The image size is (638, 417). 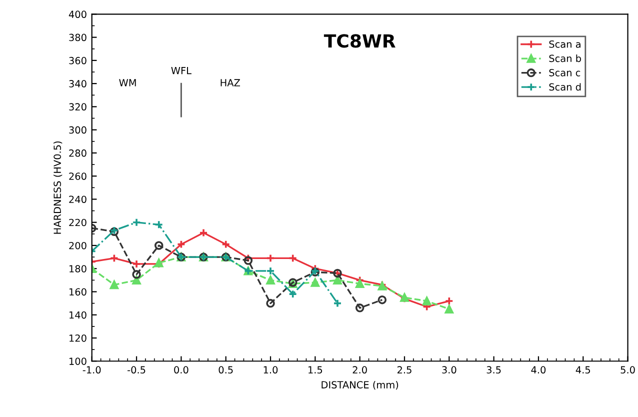 I want to click on y-tick-label: 140, so click(x=78, y=315).